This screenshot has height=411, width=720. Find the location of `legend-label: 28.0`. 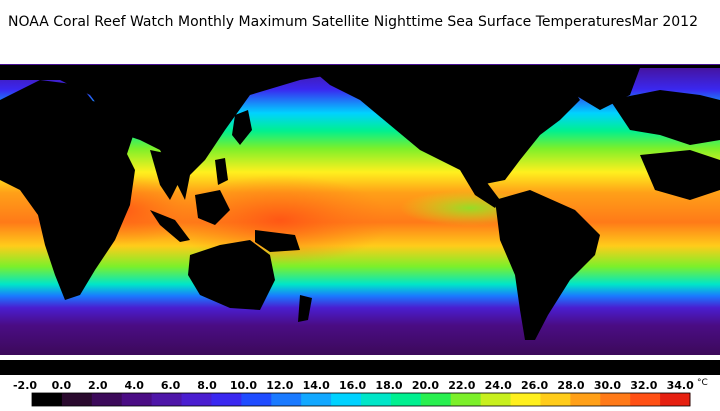

legend-label: 28.0 is located at coordinates (570, 385).